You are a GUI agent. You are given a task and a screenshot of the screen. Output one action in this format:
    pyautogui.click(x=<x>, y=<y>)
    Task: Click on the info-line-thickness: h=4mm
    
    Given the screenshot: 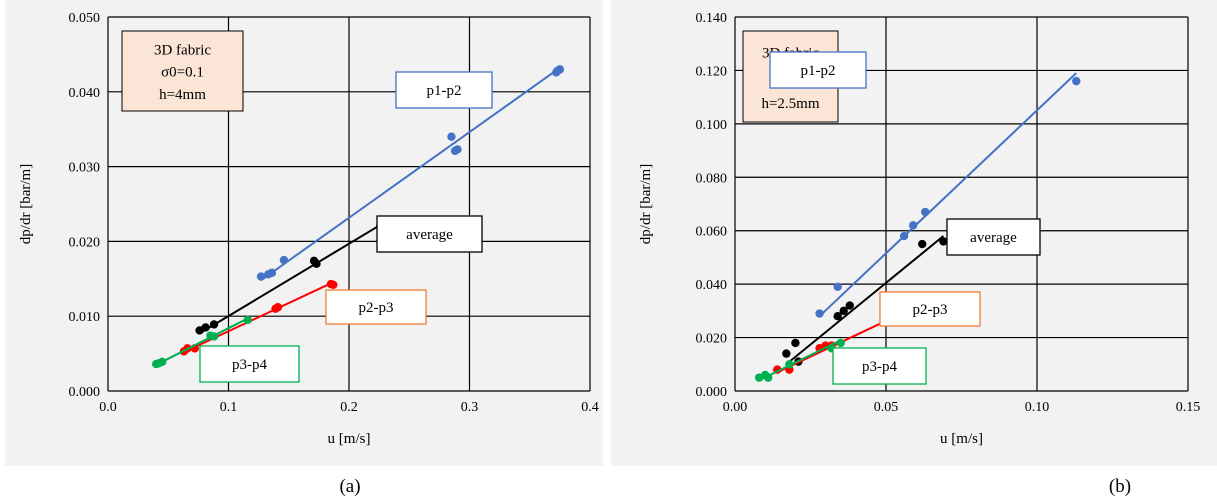 What is the action you would take?
    pyautogui.click(x=182, y=95)
    